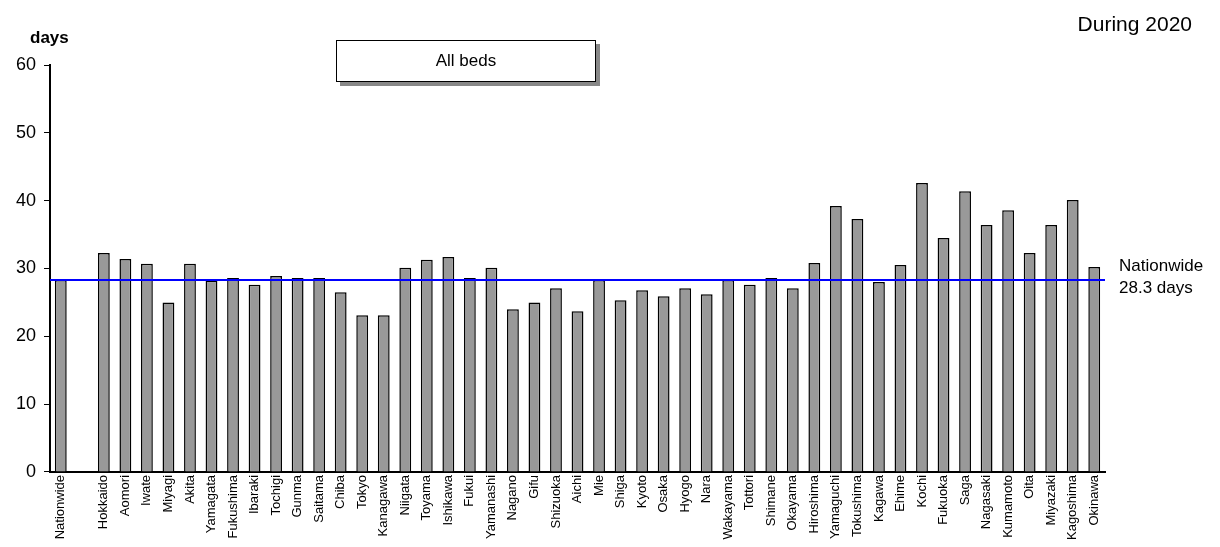 The height and width of the screenshot is (547, 1220). Describe the element at coordinates (469, 490) in the screenshot. I see `x-tick-label: Fukui` at that location.